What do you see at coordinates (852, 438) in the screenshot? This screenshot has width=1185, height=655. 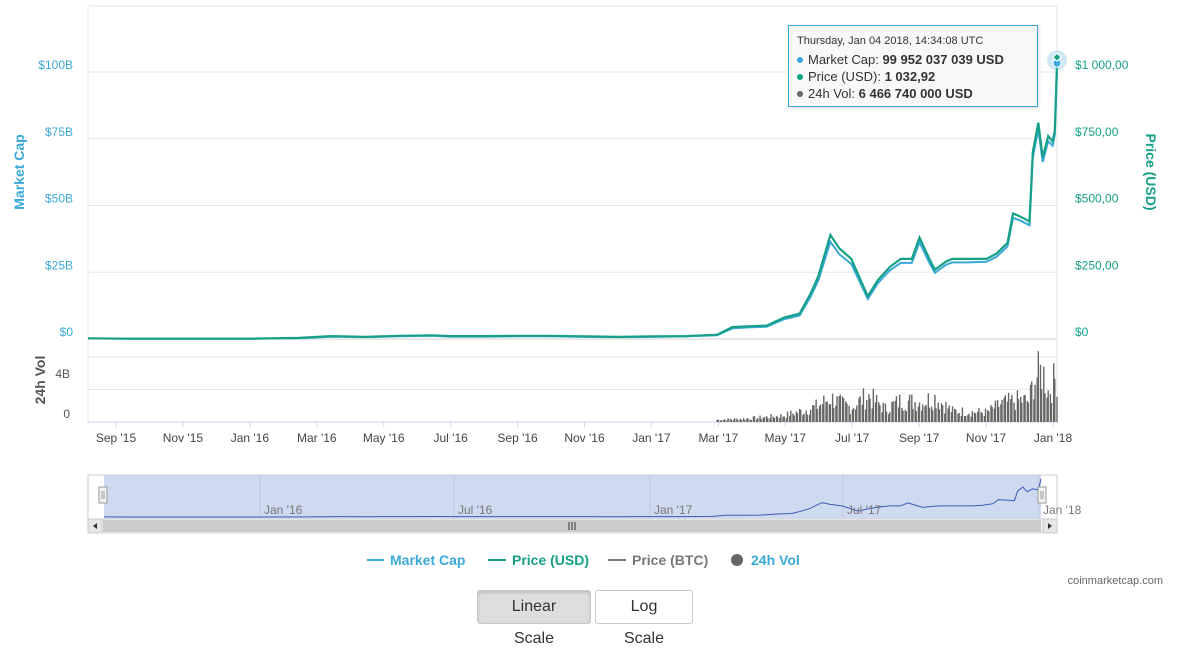 I see `x-tick-label: Jul '17` at bounding box center [852, 438].